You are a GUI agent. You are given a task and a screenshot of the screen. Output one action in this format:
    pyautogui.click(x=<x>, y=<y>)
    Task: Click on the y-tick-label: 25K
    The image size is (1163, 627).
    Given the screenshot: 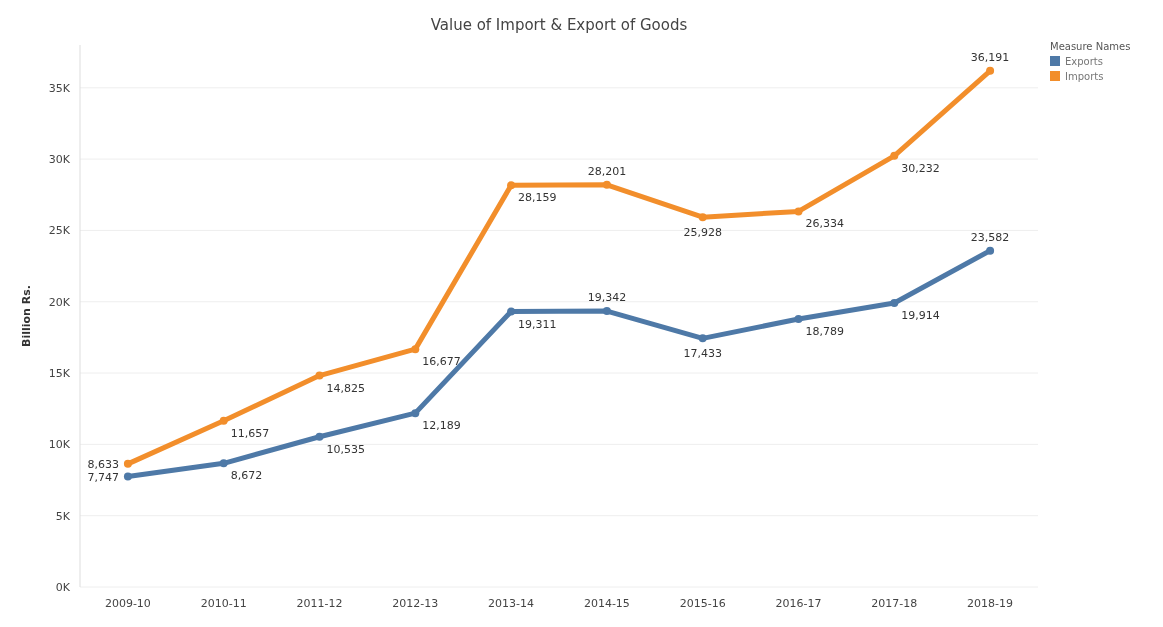 What is the action you would take?
    pyautogui.click(x=59, y=231)
    